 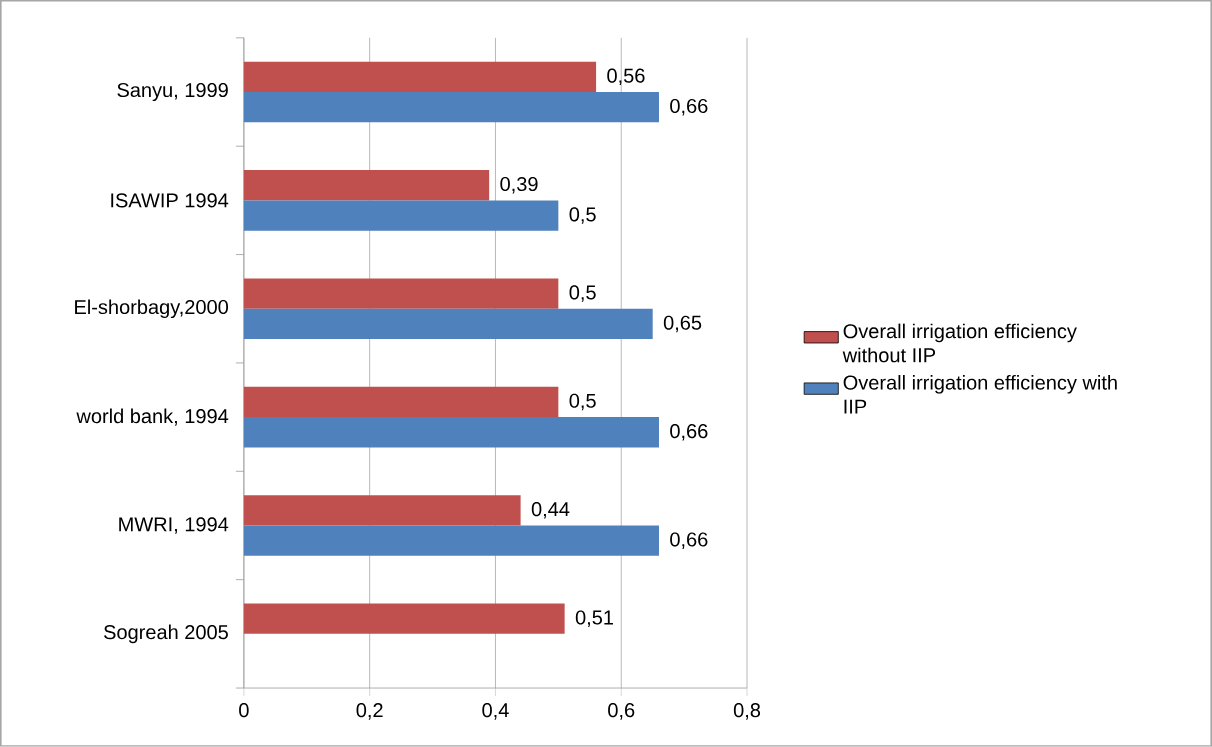 I want to click on x-tick-label: 0, so click(x=244, y=710).